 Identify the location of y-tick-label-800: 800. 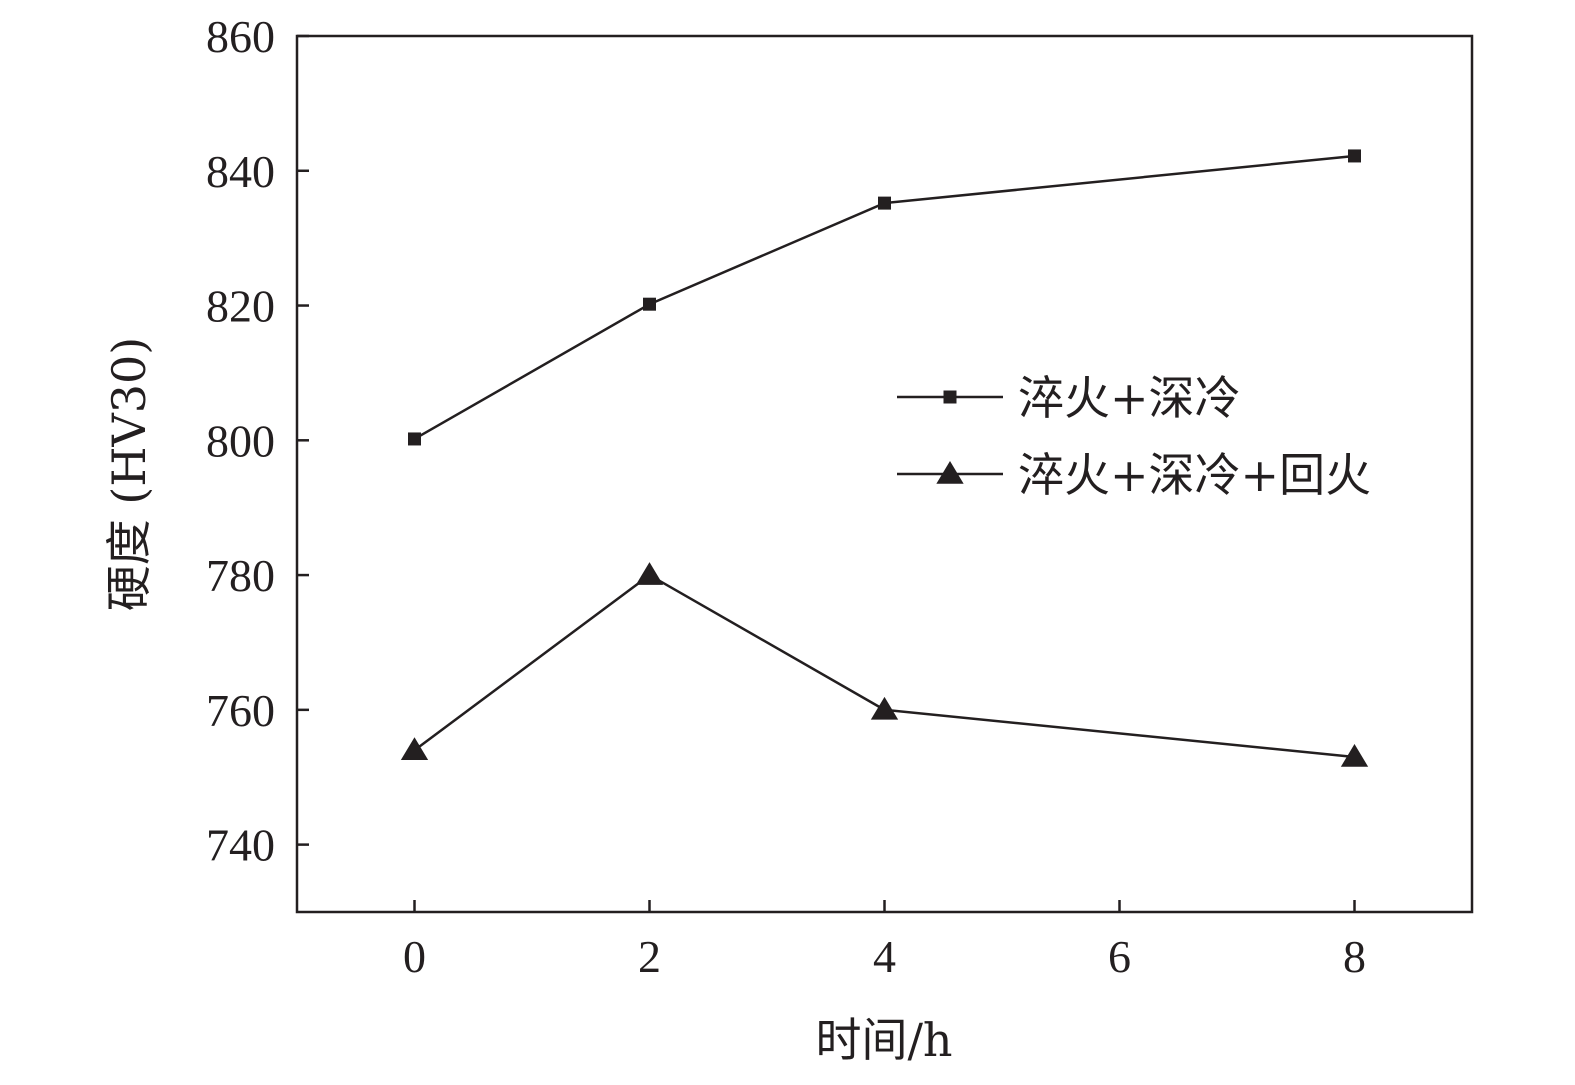
(240, 440).